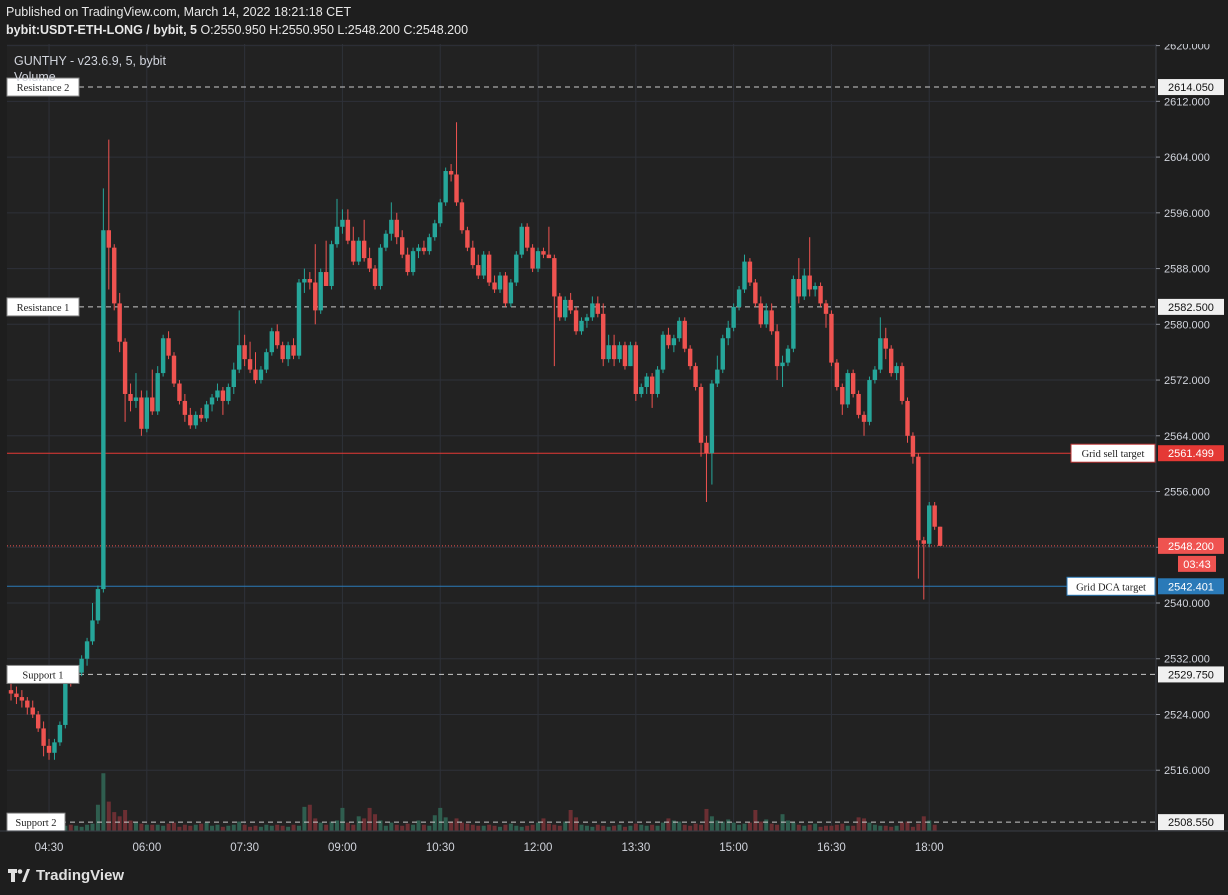 The height and width of the screenshot is (895, 1228). Describe the element at coordinates (1187, 381) in the screenshot. I see `y-axis-label: 2572.000` at that location.